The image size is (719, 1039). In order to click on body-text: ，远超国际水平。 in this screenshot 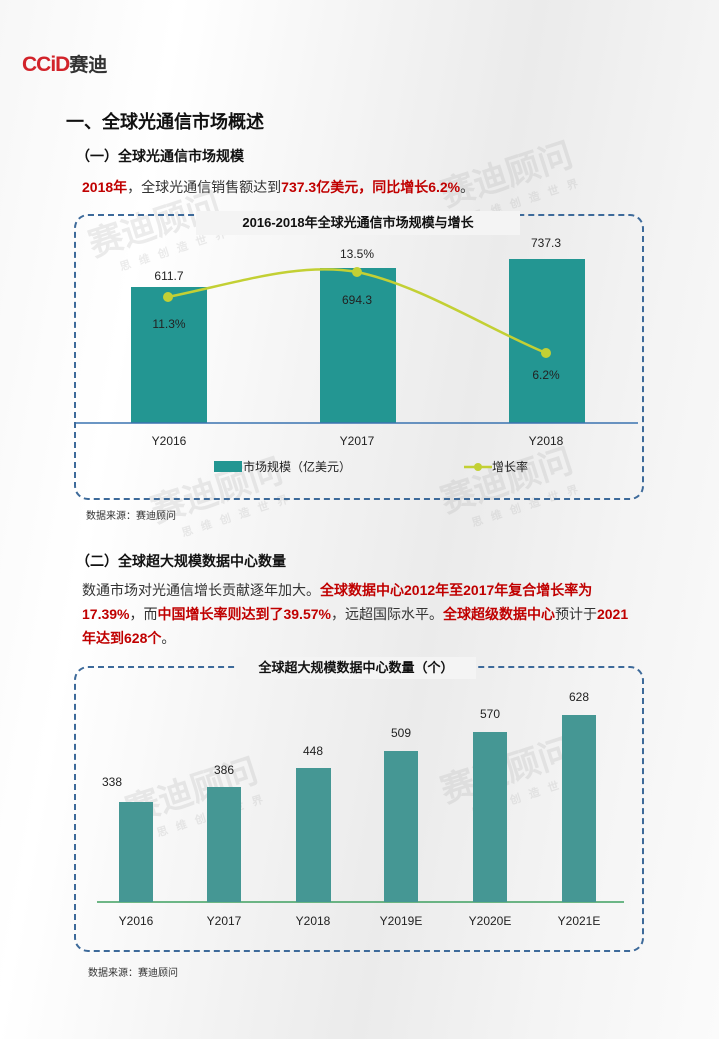, I will do `click(386, 614)`.